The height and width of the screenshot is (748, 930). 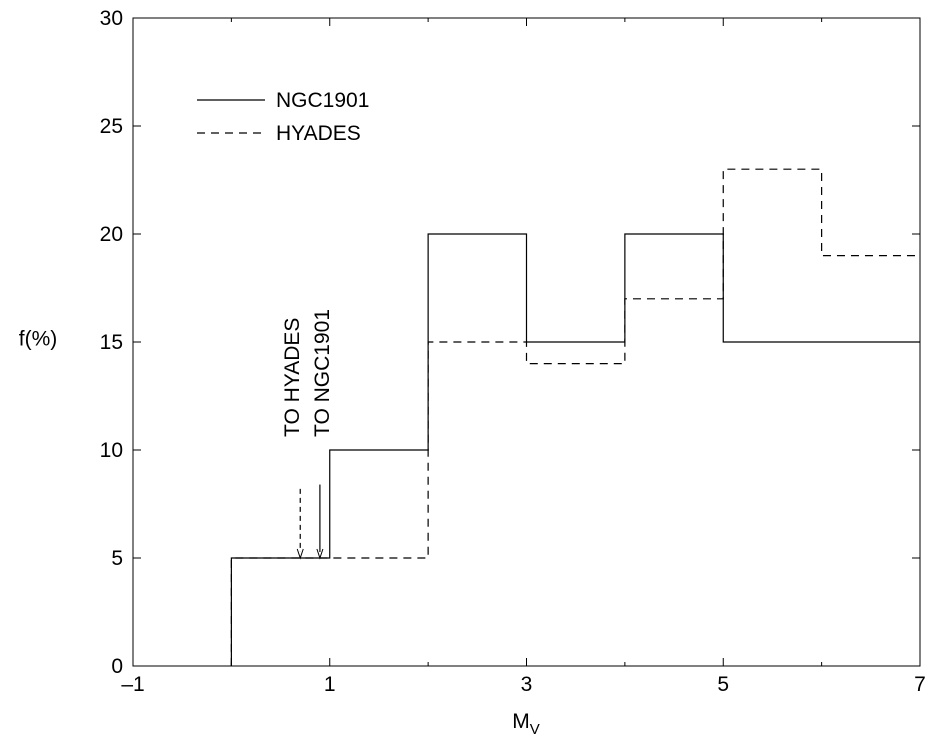 What do you see at coordinates (318, 133) in the screenshot?
I see `legend-label-hyades: HYADES` at bounding box center [318, 133].